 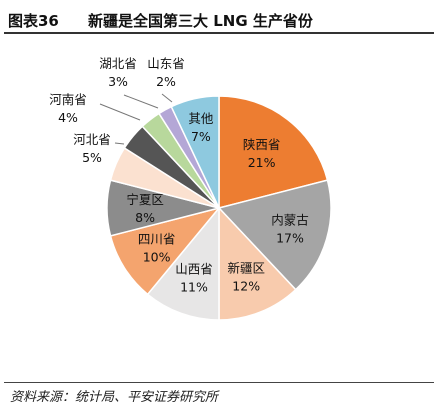 What do you see at coordinates (246, 268) in the screenshot?
I see `slice-label-3: 新疆区` at bounding box center [246, 268].